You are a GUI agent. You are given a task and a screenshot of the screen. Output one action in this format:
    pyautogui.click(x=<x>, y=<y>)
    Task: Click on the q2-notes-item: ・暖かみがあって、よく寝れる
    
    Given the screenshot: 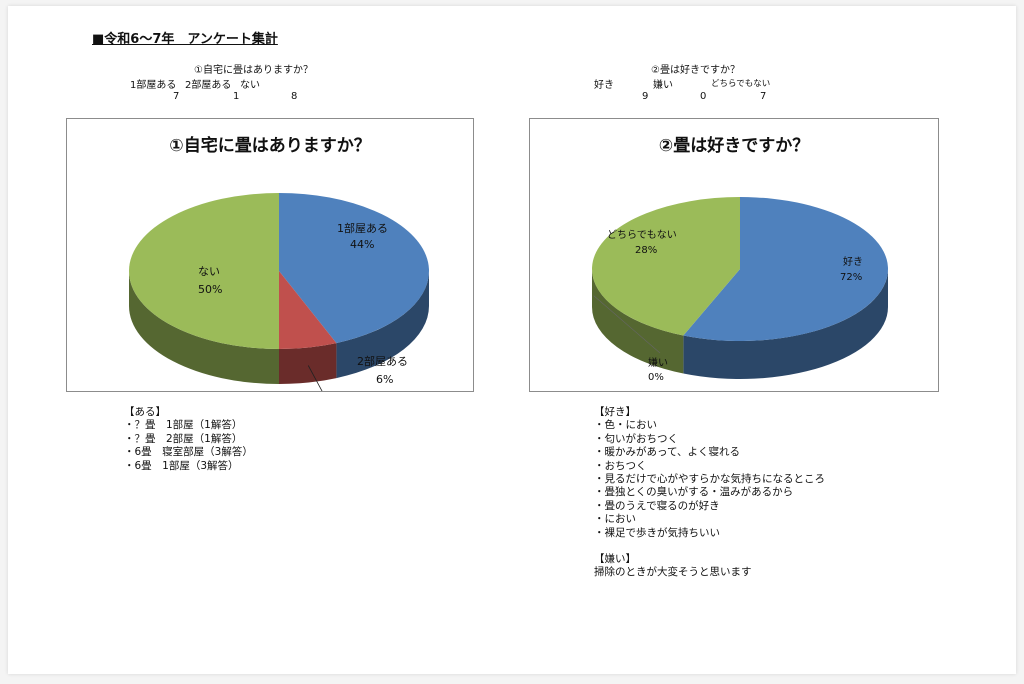 What is the action you would take?
    pyautogui.click(x=667, y=452)
    